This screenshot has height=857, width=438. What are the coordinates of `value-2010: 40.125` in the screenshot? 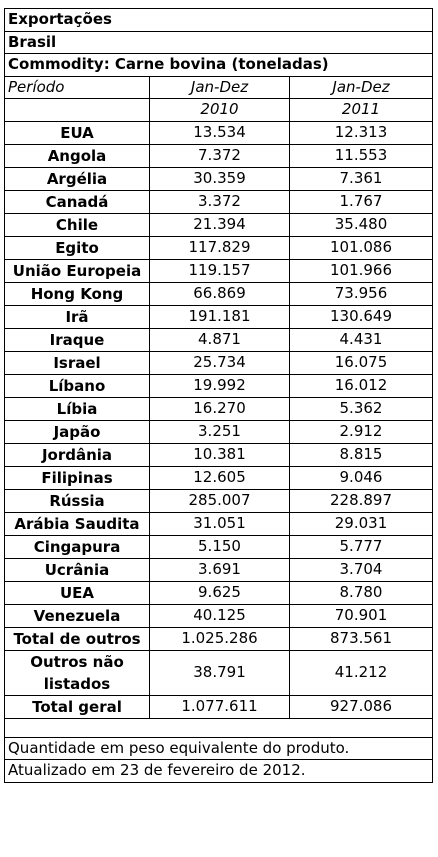 It's located at (219, 615).